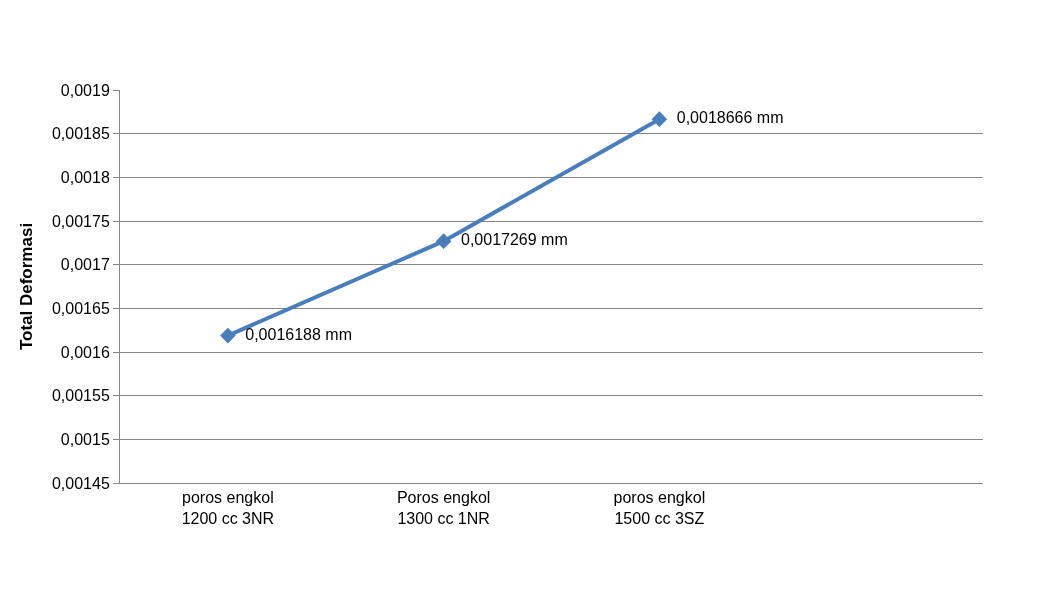  I want to click on data-label: 0,0017269 mm, so click(510, 240).